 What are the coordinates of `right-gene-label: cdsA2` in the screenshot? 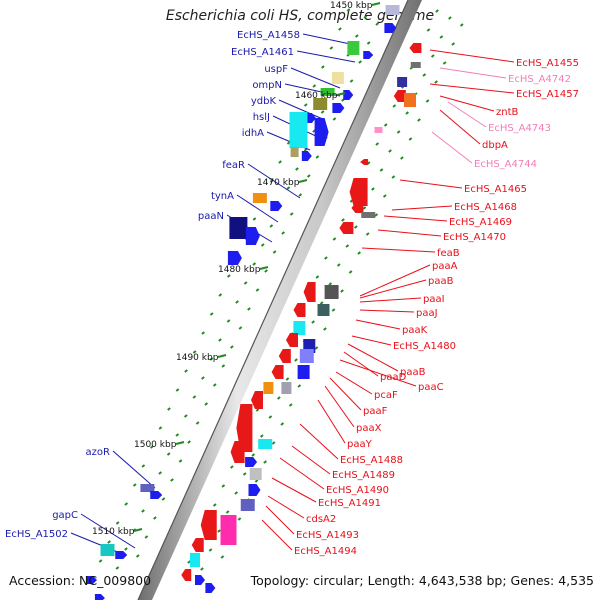 It's located at (321, 519).